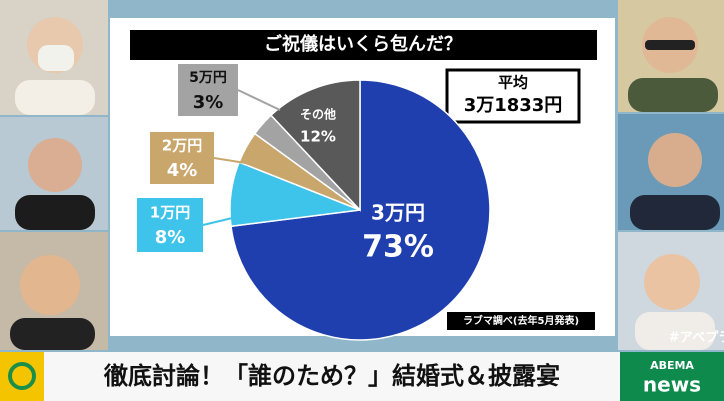 The image size is (724, 401). I want to click on guest-mask, so click(56, 58).